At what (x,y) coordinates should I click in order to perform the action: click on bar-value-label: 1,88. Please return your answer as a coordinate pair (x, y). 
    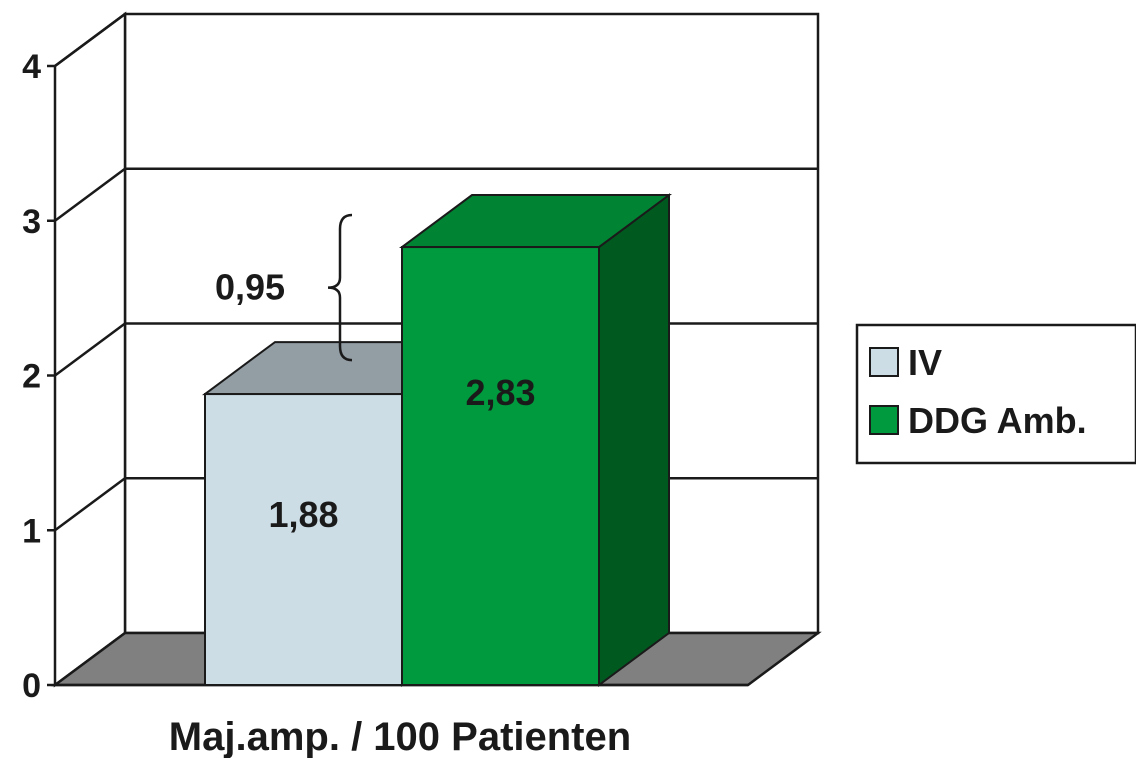
    Looking at the image, I should click on (303, 514).